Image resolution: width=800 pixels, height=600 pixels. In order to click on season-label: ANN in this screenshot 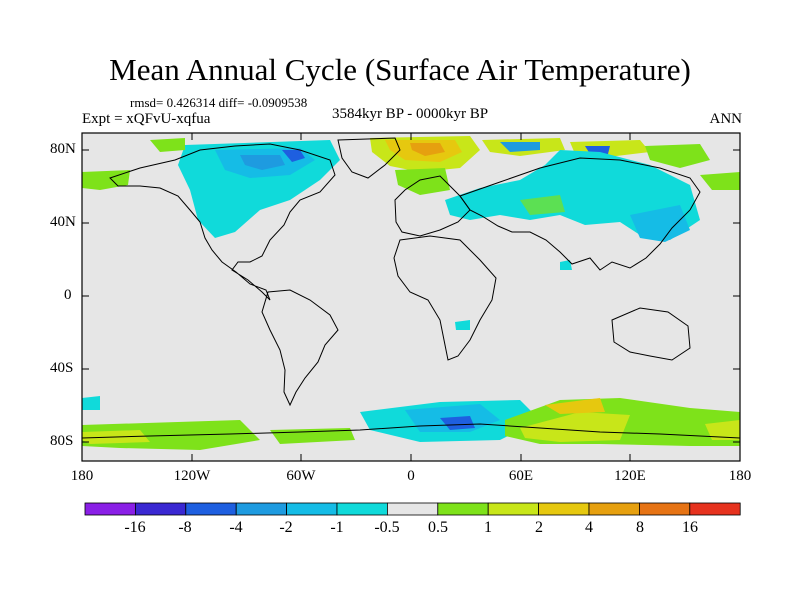, I will do `click(726, 119)`.